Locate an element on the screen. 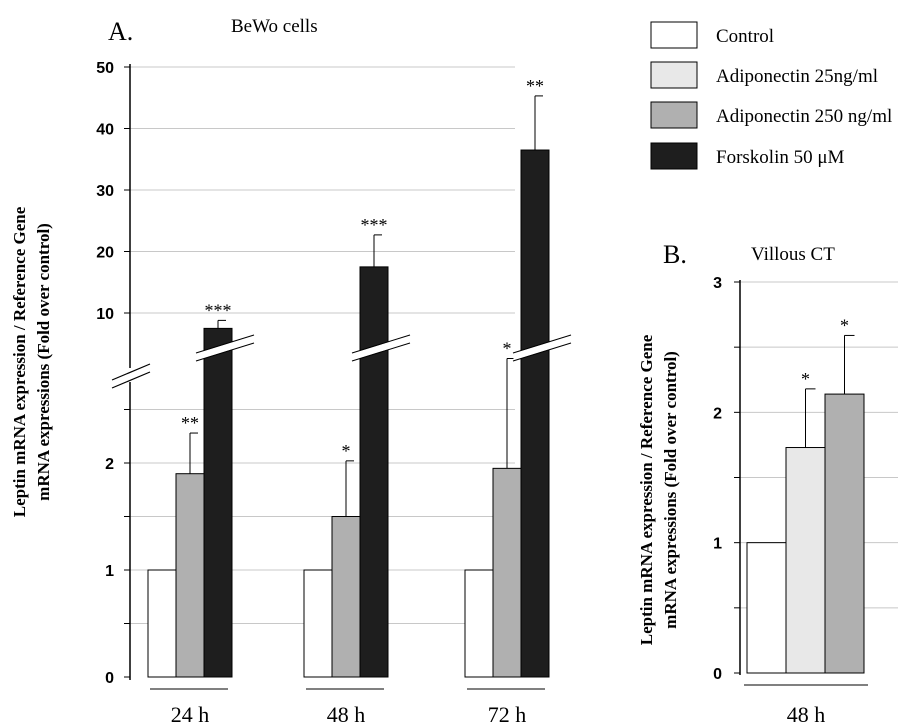 The width and height of the screenshot is (921, 727). panel-b-label: B. is located at coordinates (675, 254).